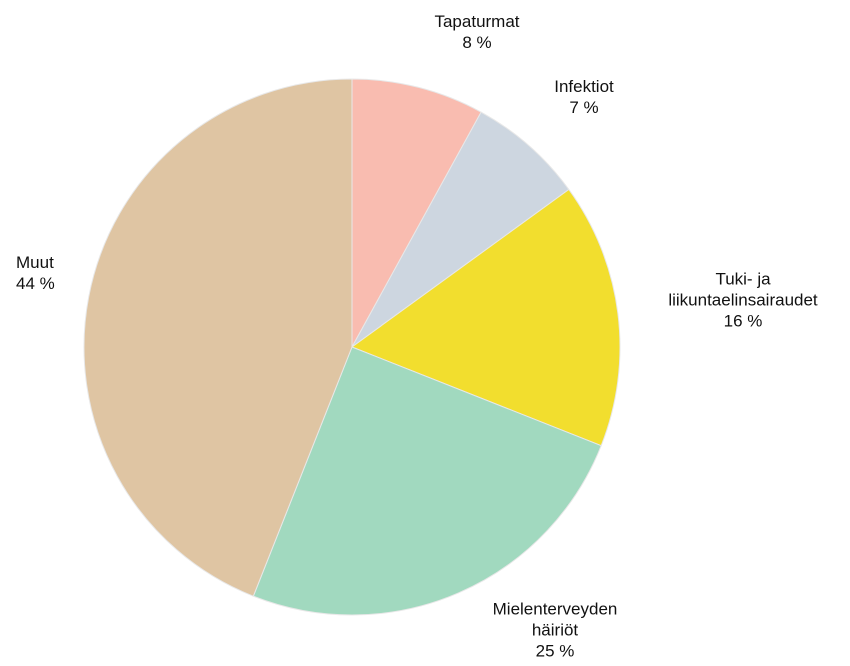  I want to click on category-label: Tapaturmat, so click(477, 21).